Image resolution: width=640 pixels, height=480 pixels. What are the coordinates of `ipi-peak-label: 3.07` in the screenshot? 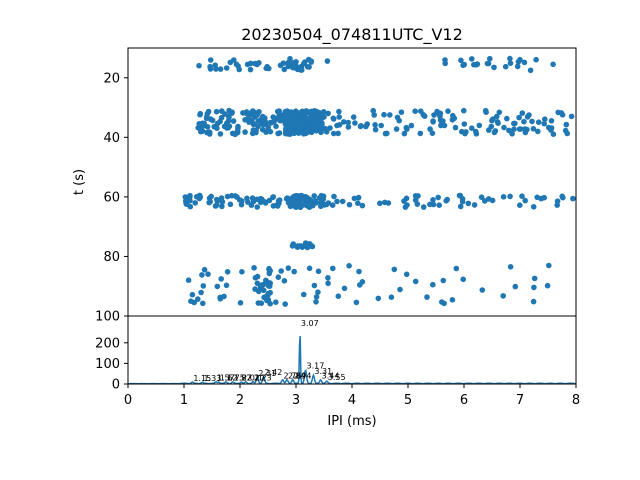 It's located at (310, 323).